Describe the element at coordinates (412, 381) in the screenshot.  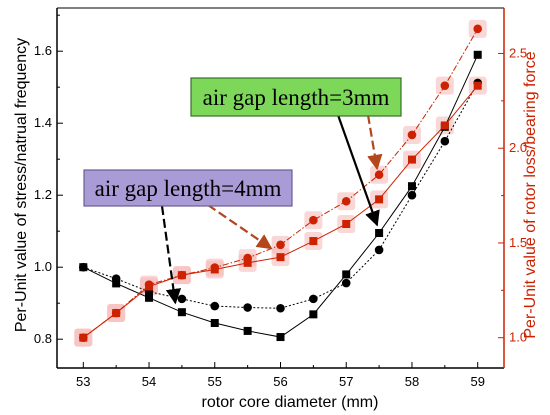
I see `x-tick-label: 58` at that location.